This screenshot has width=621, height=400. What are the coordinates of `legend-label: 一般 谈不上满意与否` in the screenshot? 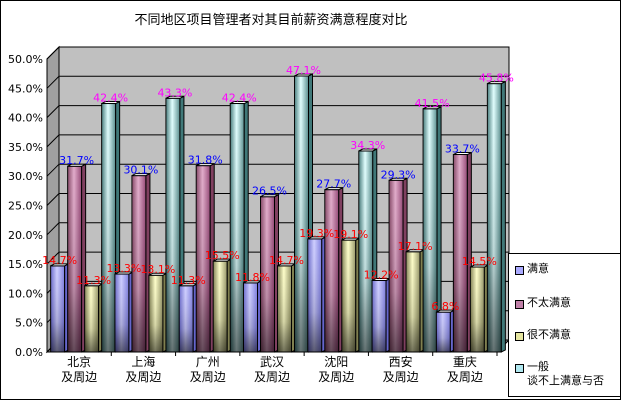 It's located at (565, 373).